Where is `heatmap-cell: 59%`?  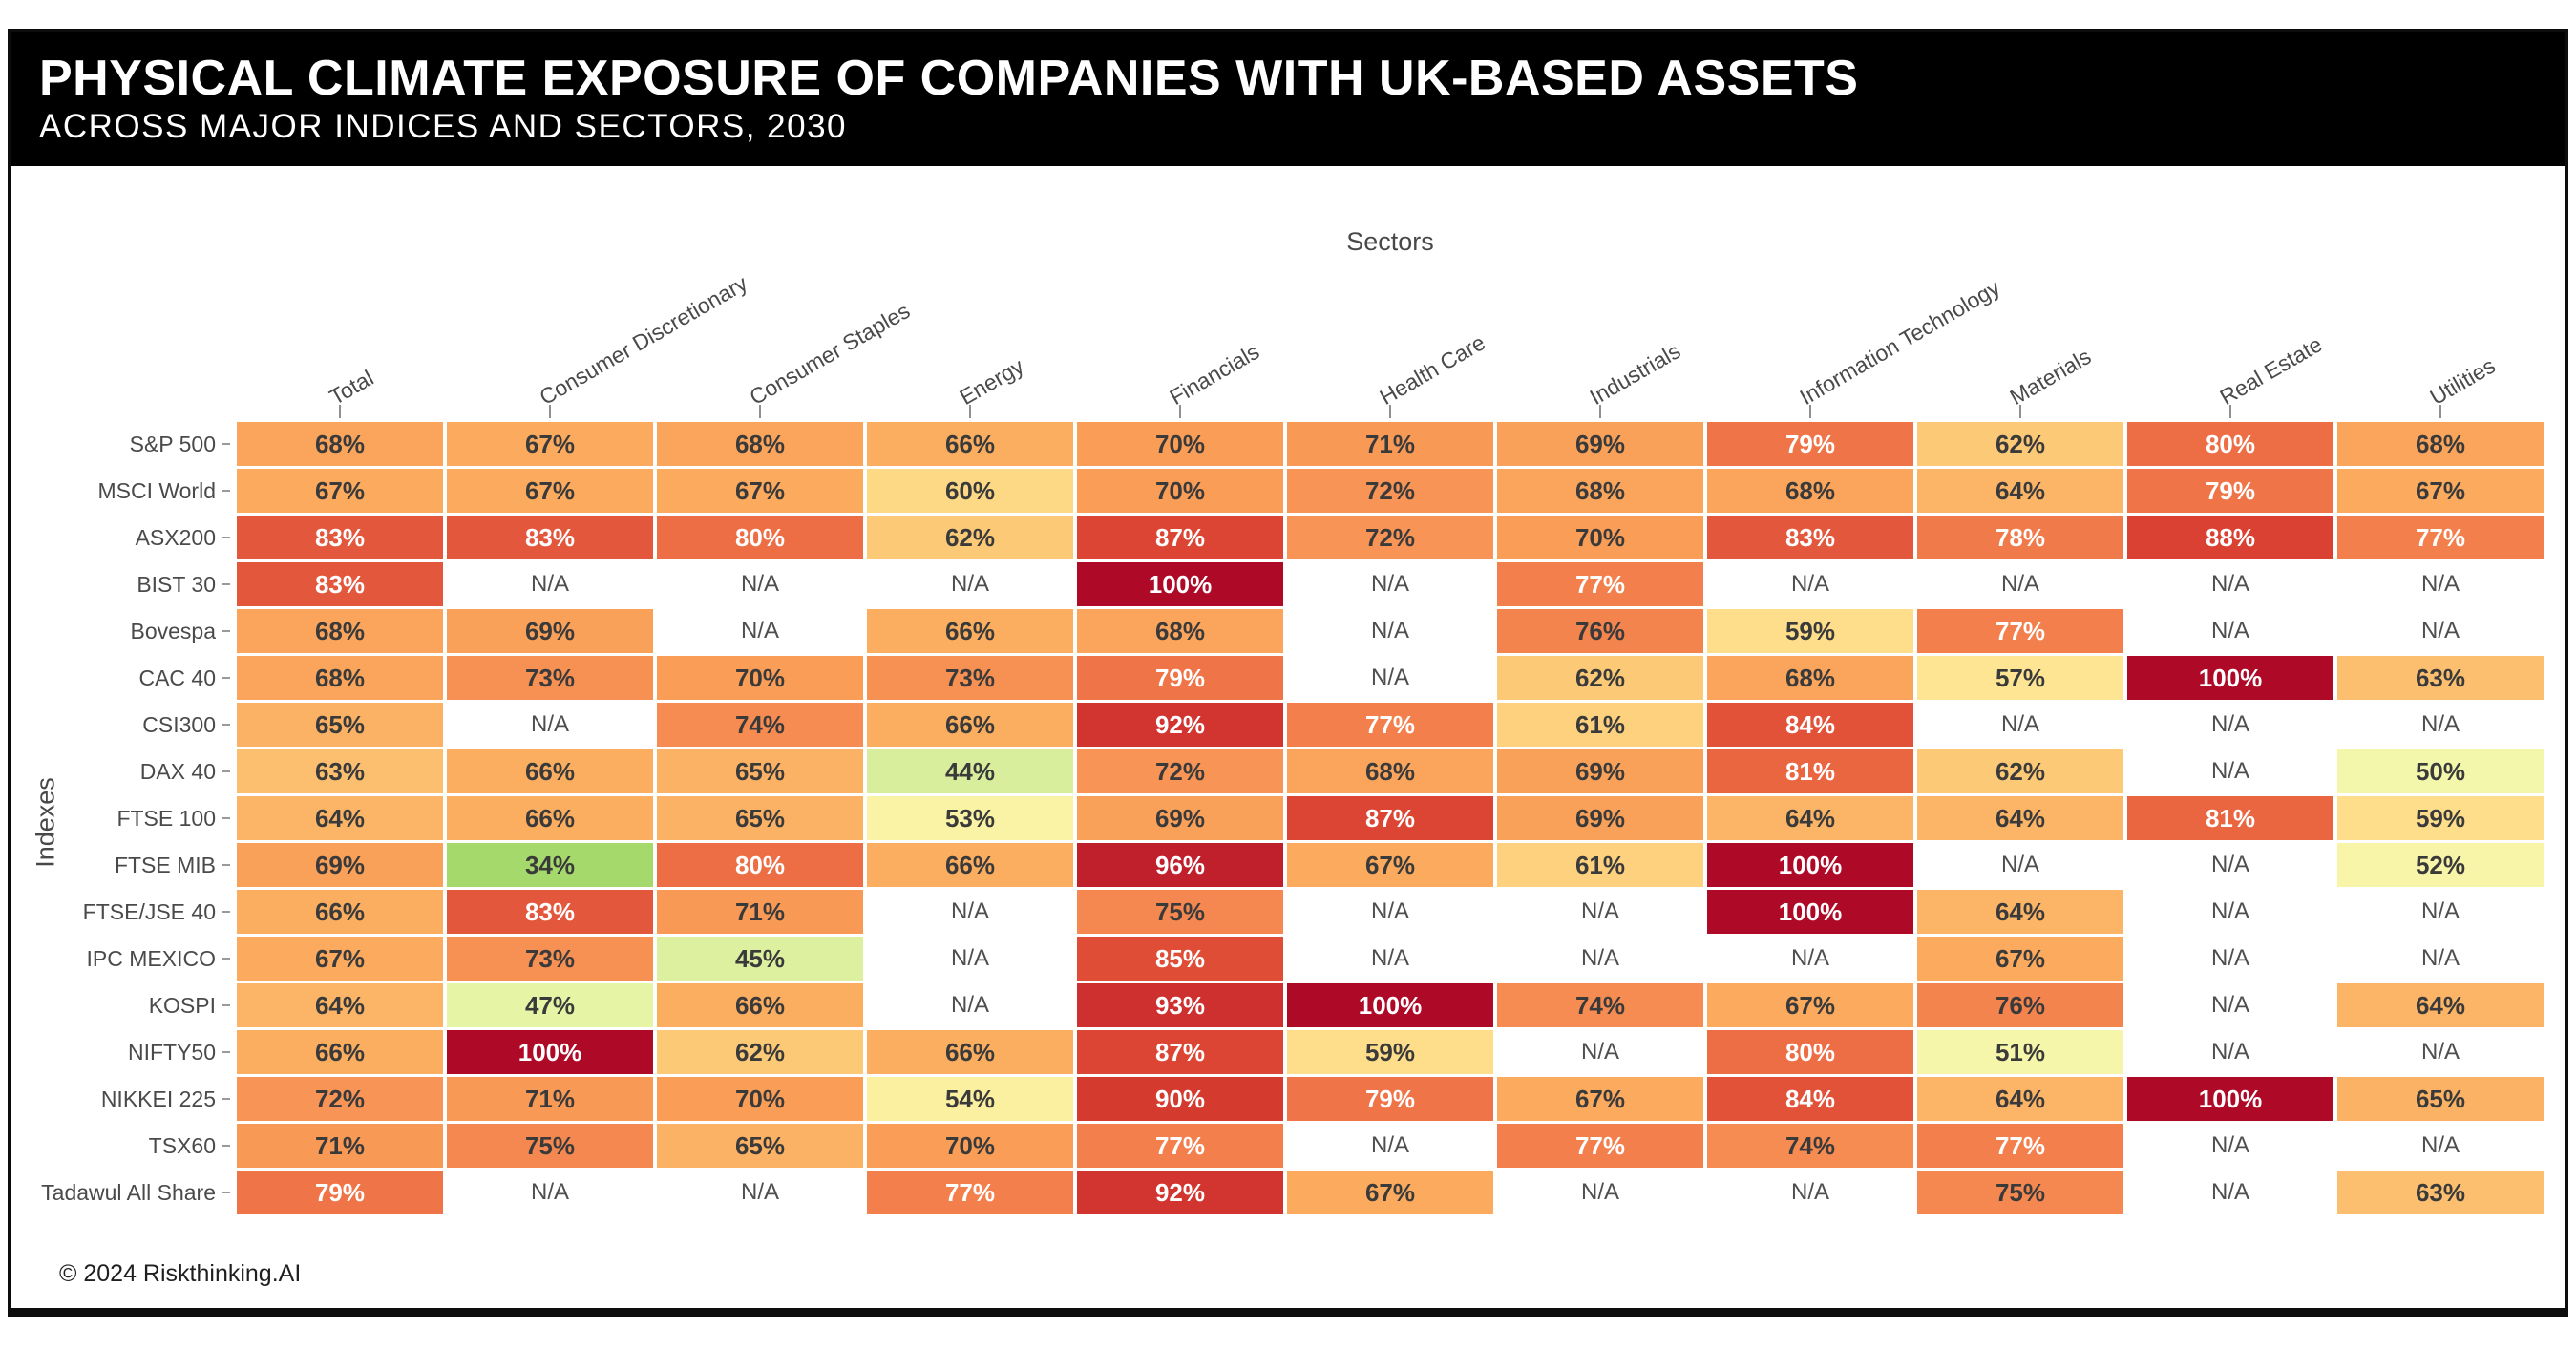 heatmap-cell: 59% is located at coordinates (1390, 1052).